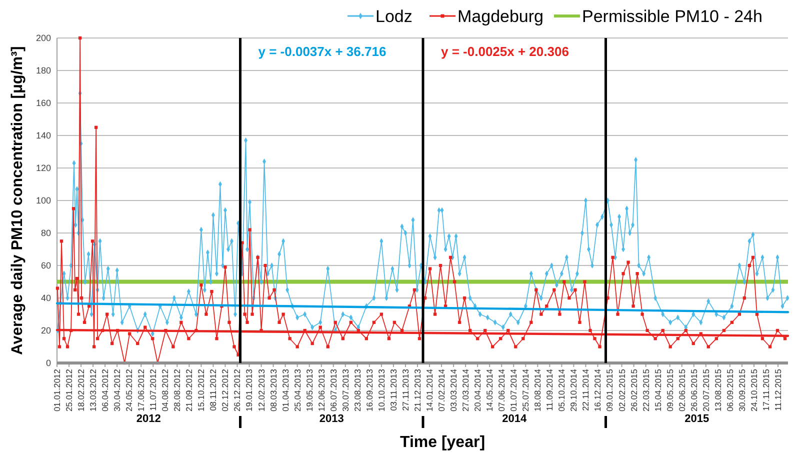 The image size is (793, 455). What do you see at coordinates (729, 390) in the screenshot?
I see `x-tick-label: 06.09.2015` at bounding box center [729, 390].